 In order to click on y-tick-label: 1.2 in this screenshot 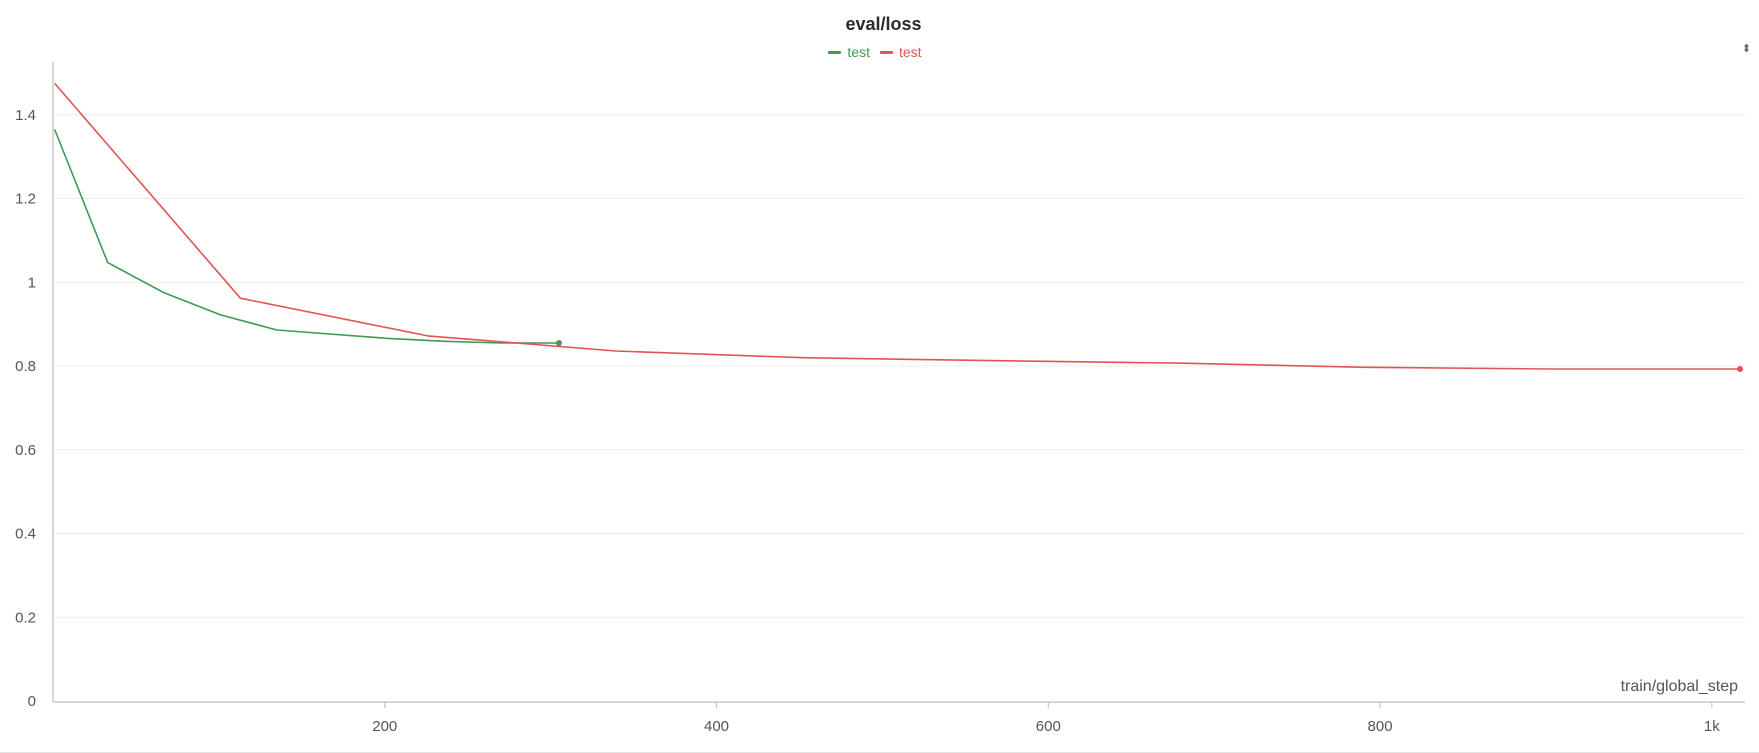, I will do `click(25, 199)`.